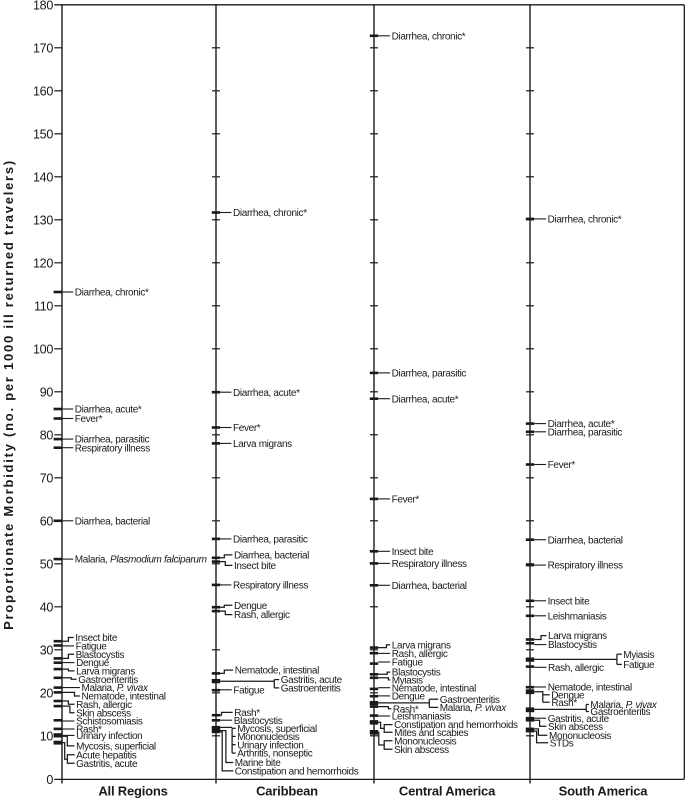 The width and height of the screenshot is (689, 802). Describe the element at coordinates (47, 693) in the screenshot. I see `svg-text: 20` at that location.